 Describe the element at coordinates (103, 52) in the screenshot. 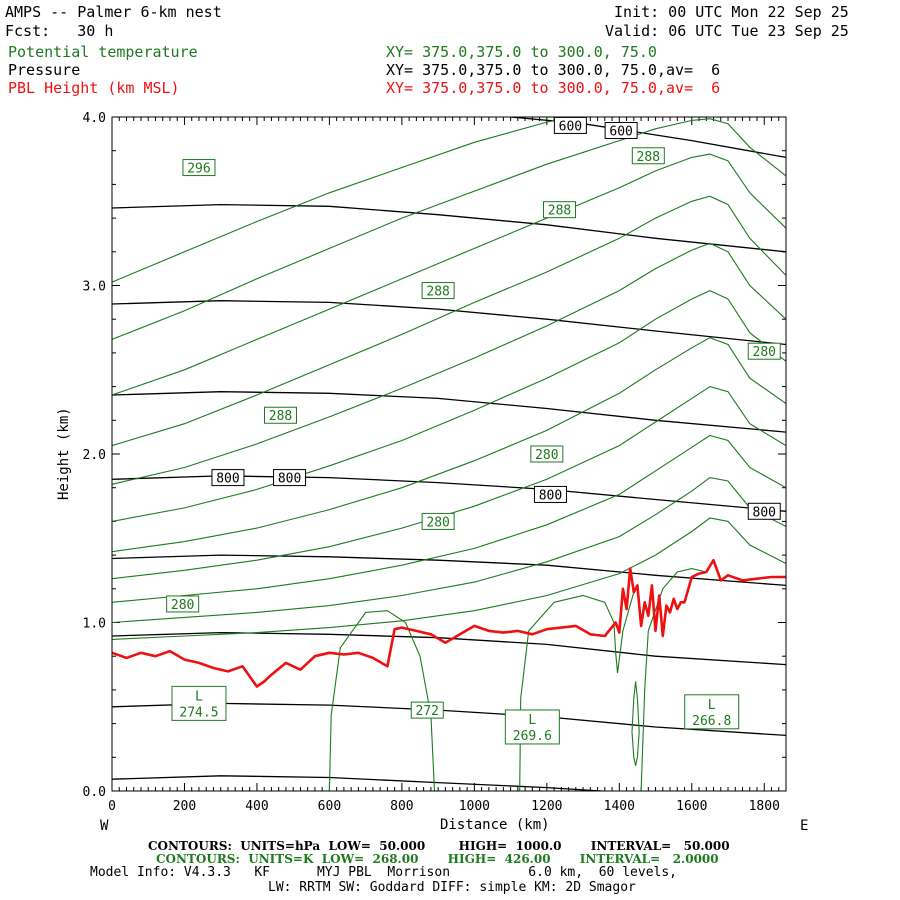

I see `legend-theta-name: Potential temperature` at that location.